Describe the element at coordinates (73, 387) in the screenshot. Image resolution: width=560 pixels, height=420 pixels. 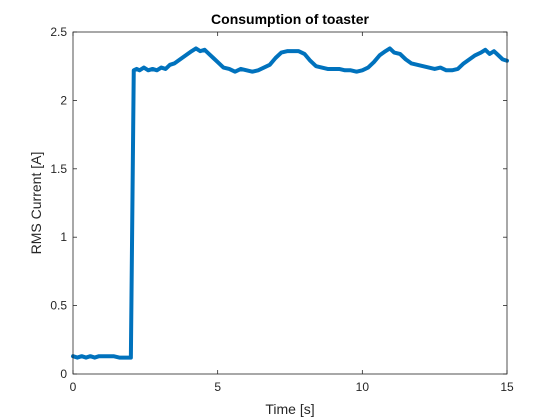
I see `x-tick-label: 0` at that location.